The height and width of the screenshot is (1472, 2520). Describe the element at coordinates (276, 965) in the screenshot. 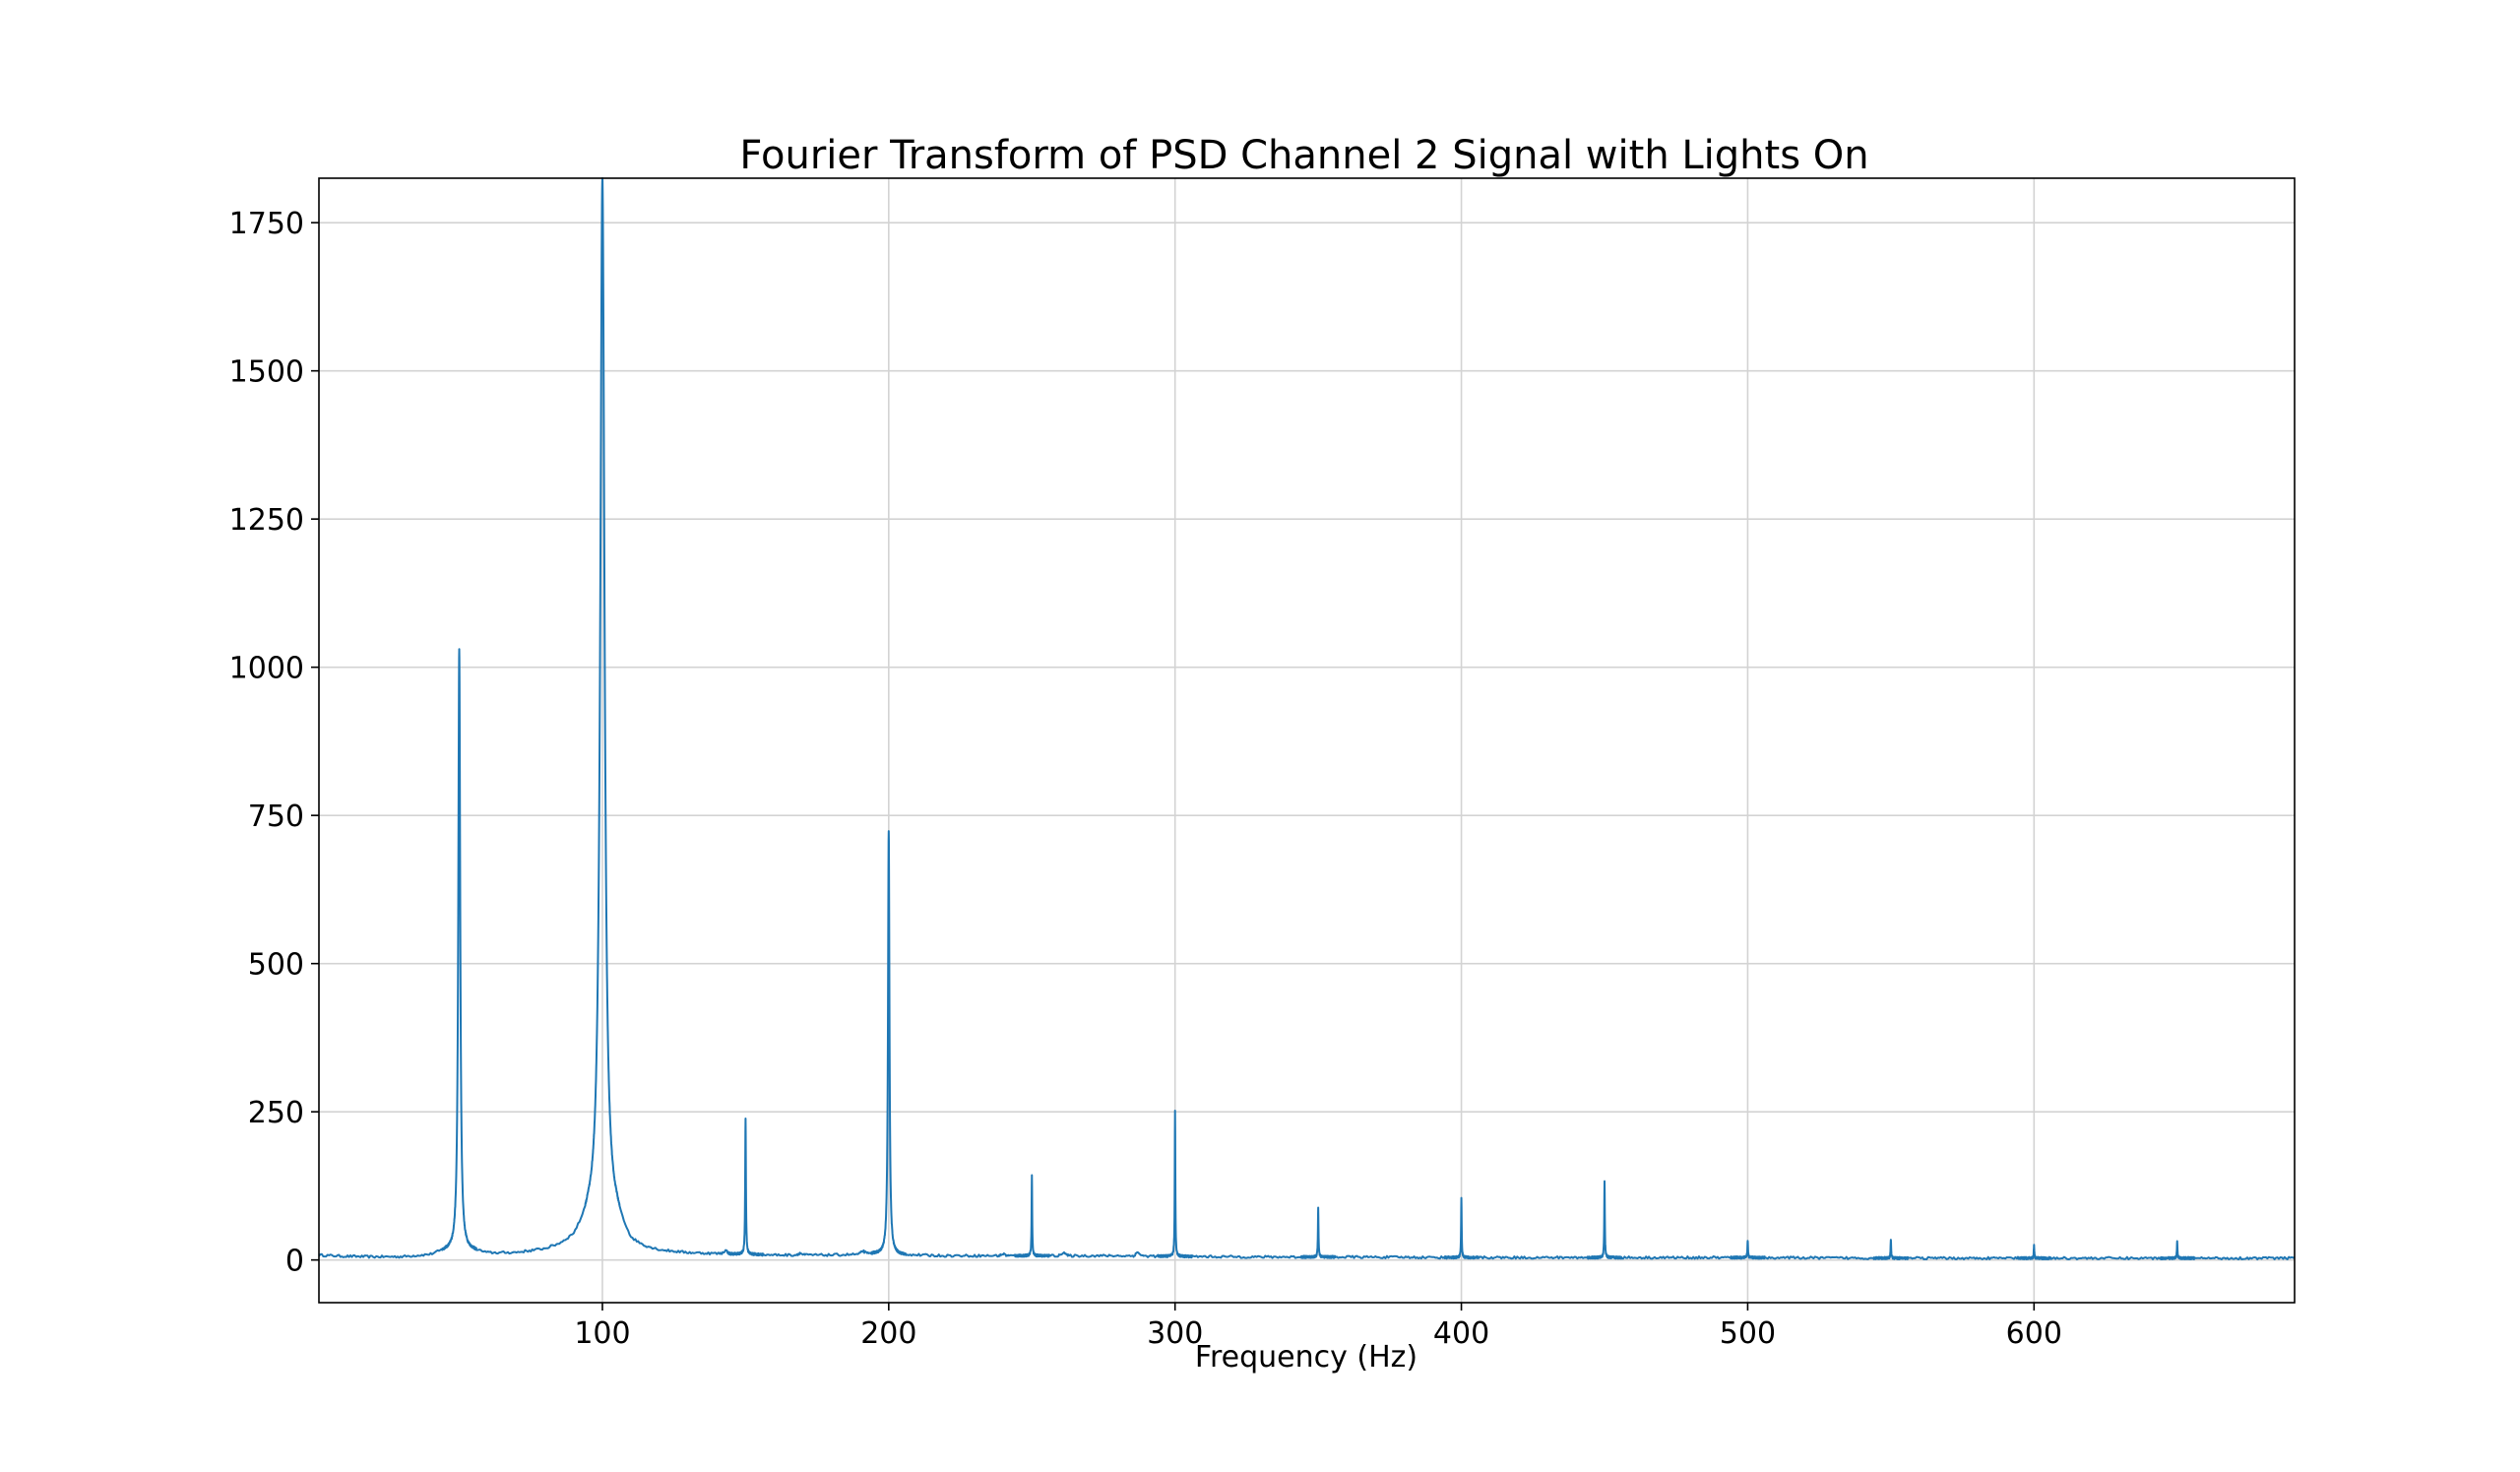

I see `y-tick-label: 500` at that location.